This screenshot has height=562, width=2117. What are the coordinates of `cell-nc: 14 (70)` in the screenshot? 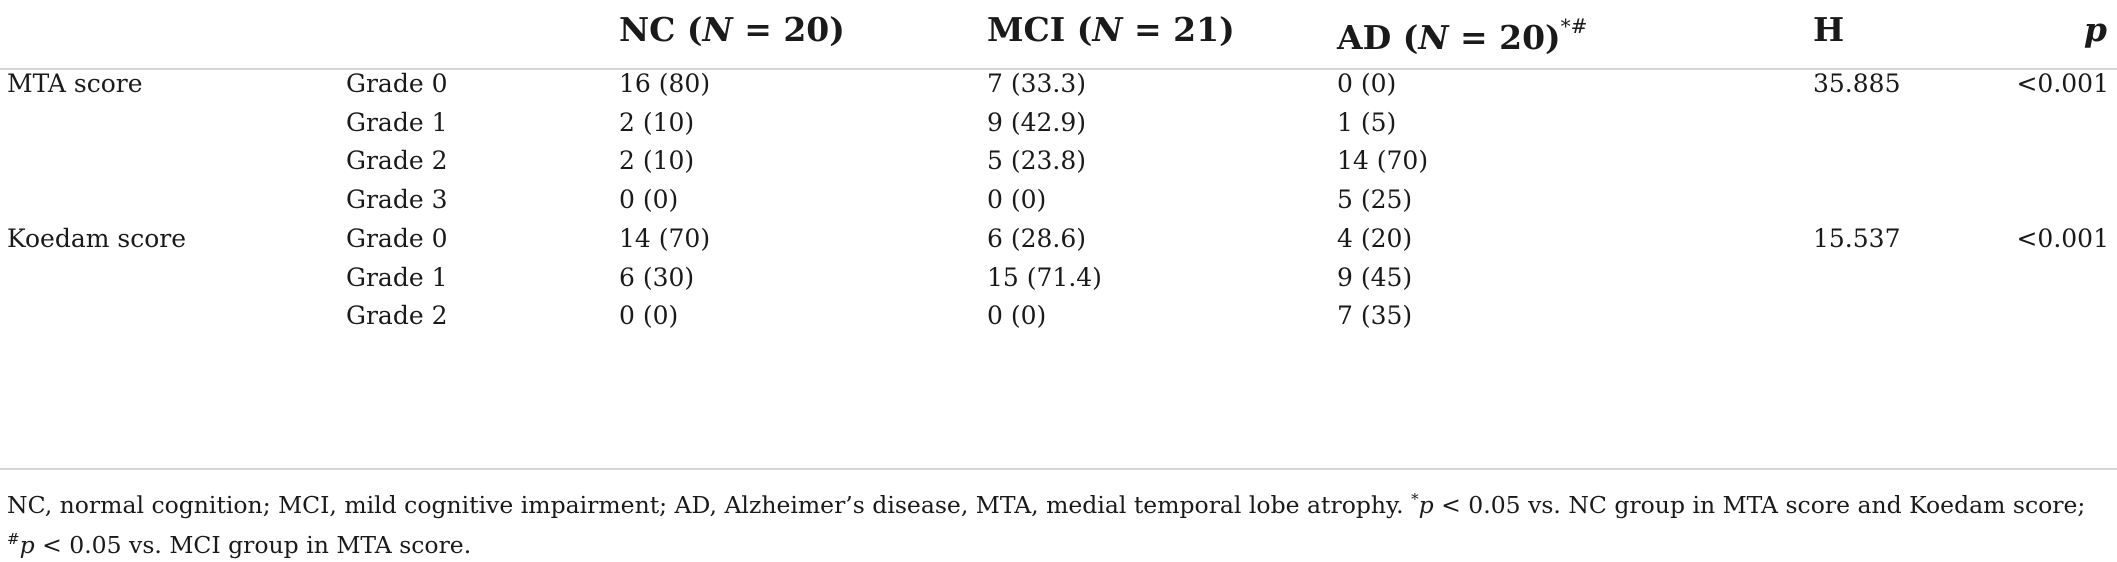 It's located at (665, 238).